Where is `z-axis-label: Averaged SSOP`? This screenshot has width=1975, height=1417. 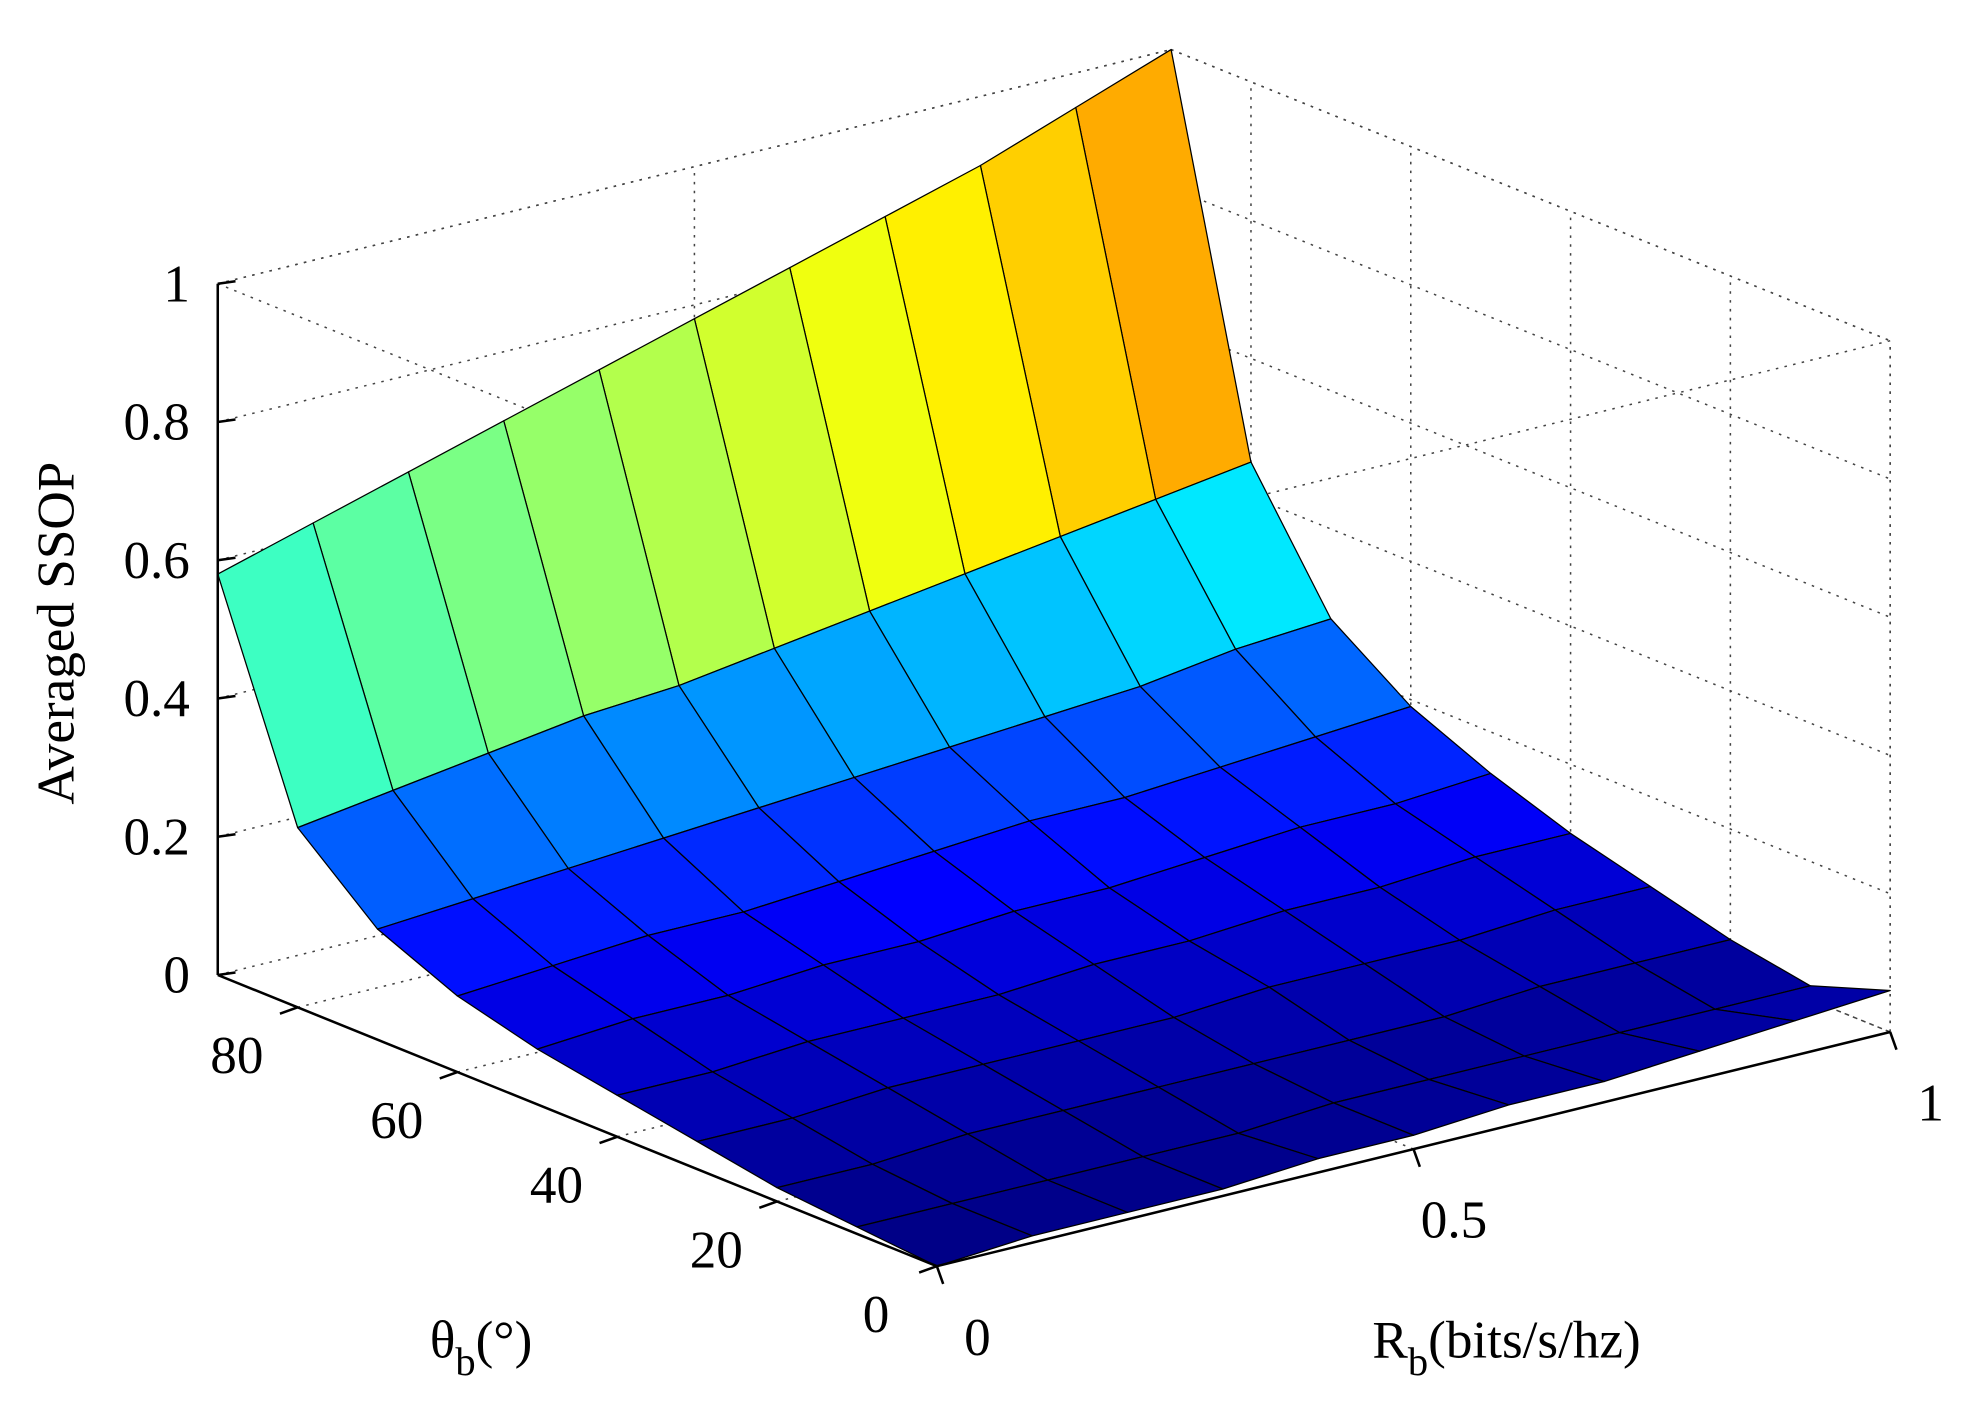 z-axis-label: Averaged SSOP is located at coordinates (55, 633).